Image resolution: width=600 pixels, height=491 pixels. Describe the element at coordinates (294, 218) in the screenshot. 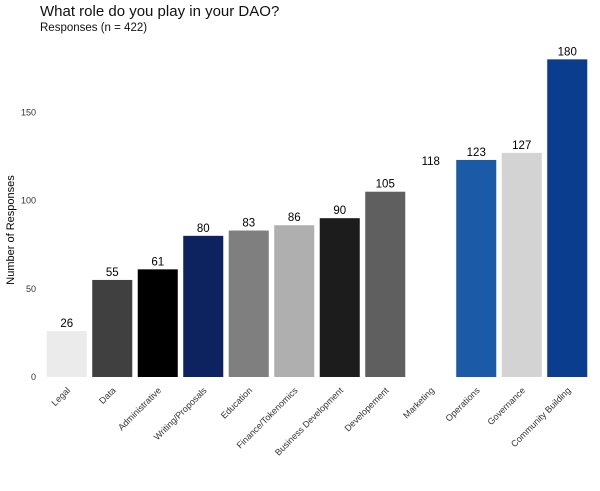

I see `data-label: 86` at that location.